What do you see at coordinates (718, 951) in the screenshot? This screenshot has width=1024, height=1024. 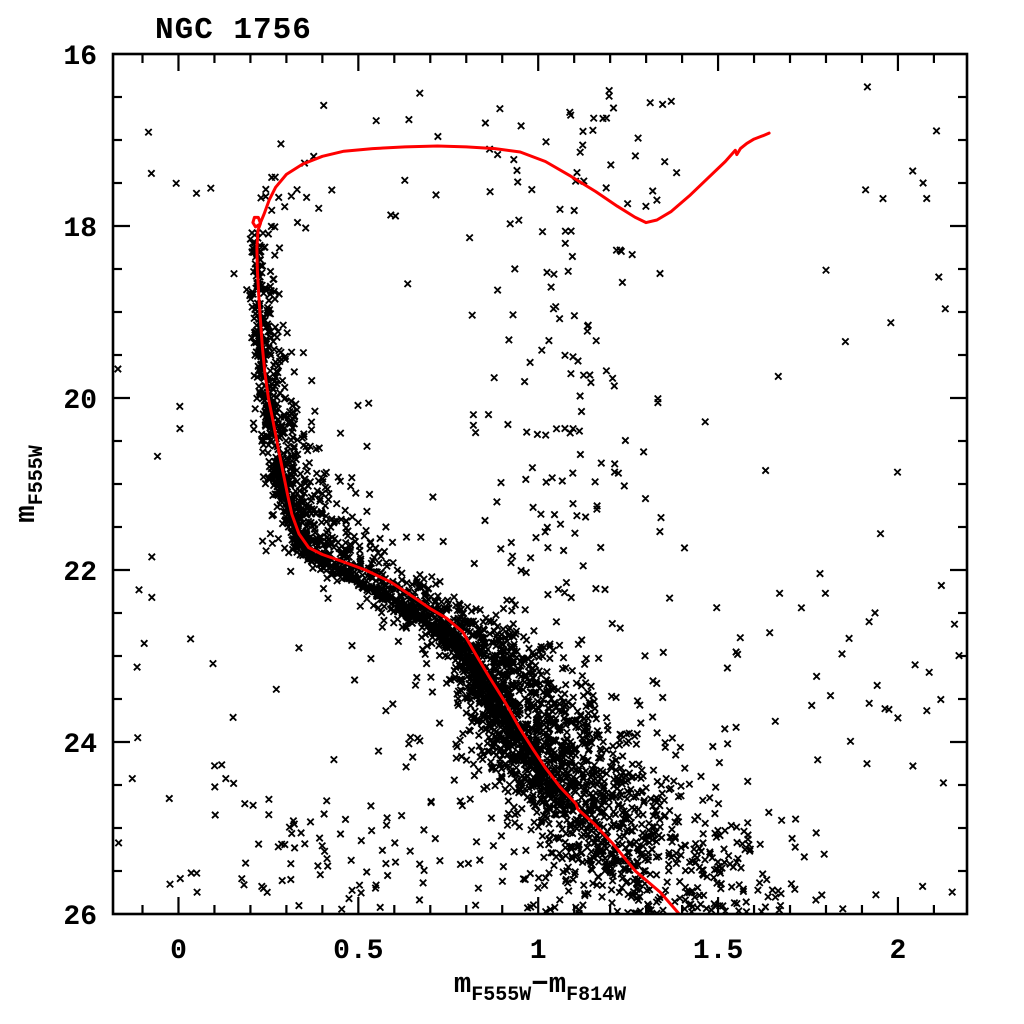 I see `x-tick-label: 1.5` at bounding box center [718, 951].